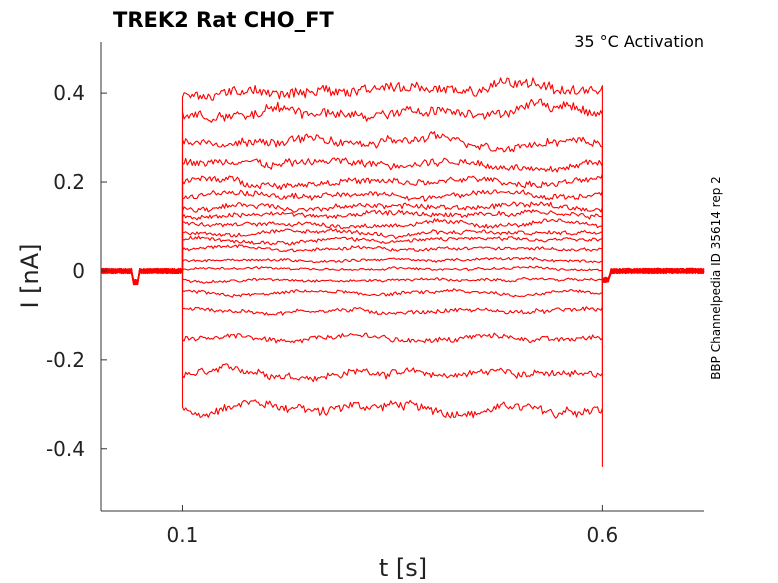 This screenshot has height=583, width=778. What do you see at coordinates (69, 93) in the screenshot?
I see `y-tick-label: 0.4` at bounding box center [69, 93].